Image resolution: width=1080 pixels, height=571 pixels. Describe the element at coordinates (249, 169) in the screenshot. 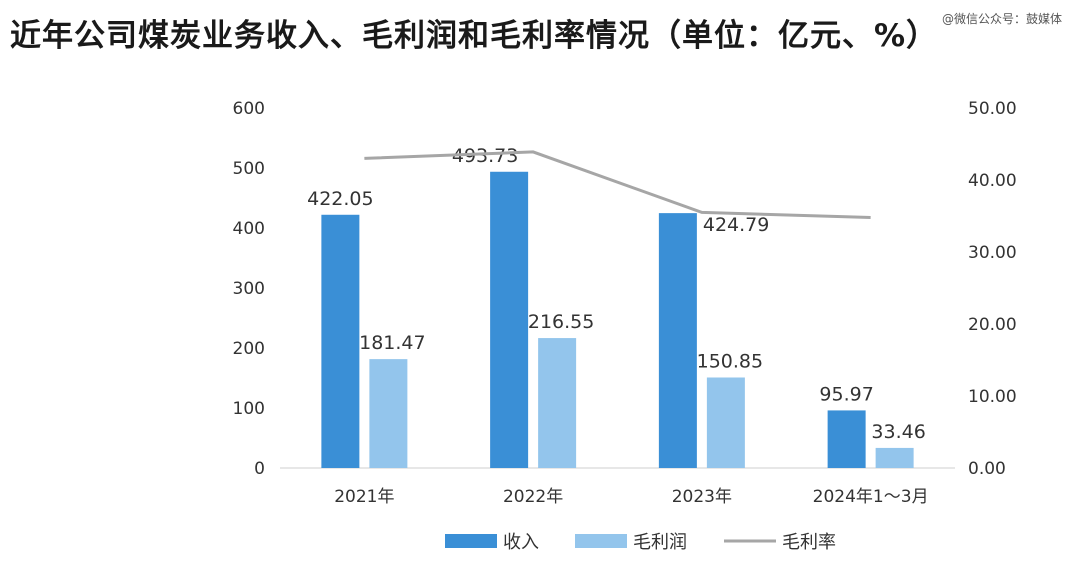

I see `y-left-tick-label: 500` at that location.